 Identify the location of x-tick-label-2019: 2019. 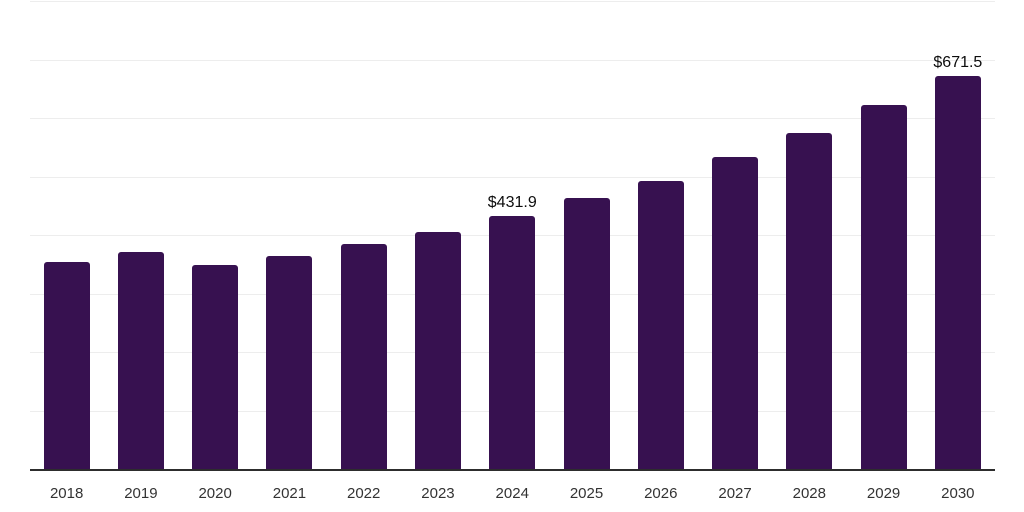
(141, 493).